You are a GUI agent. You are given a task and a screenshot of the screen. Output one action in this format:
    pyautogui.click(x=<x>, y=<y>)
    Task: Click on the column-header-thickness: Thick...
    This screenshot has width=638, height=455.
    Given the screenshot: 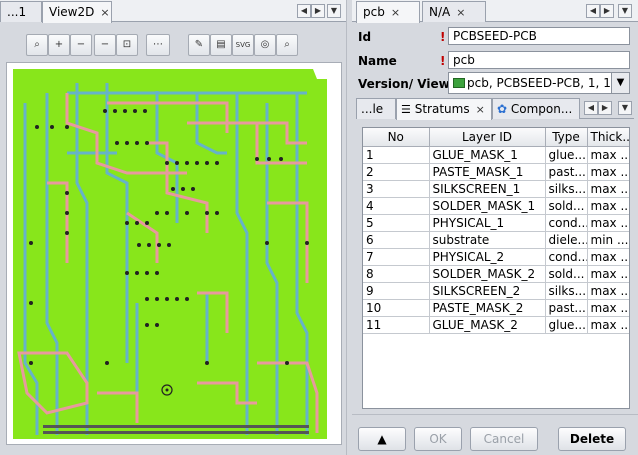 What is the action you would take?
    pyautogui.click(x=608, y=137)
    